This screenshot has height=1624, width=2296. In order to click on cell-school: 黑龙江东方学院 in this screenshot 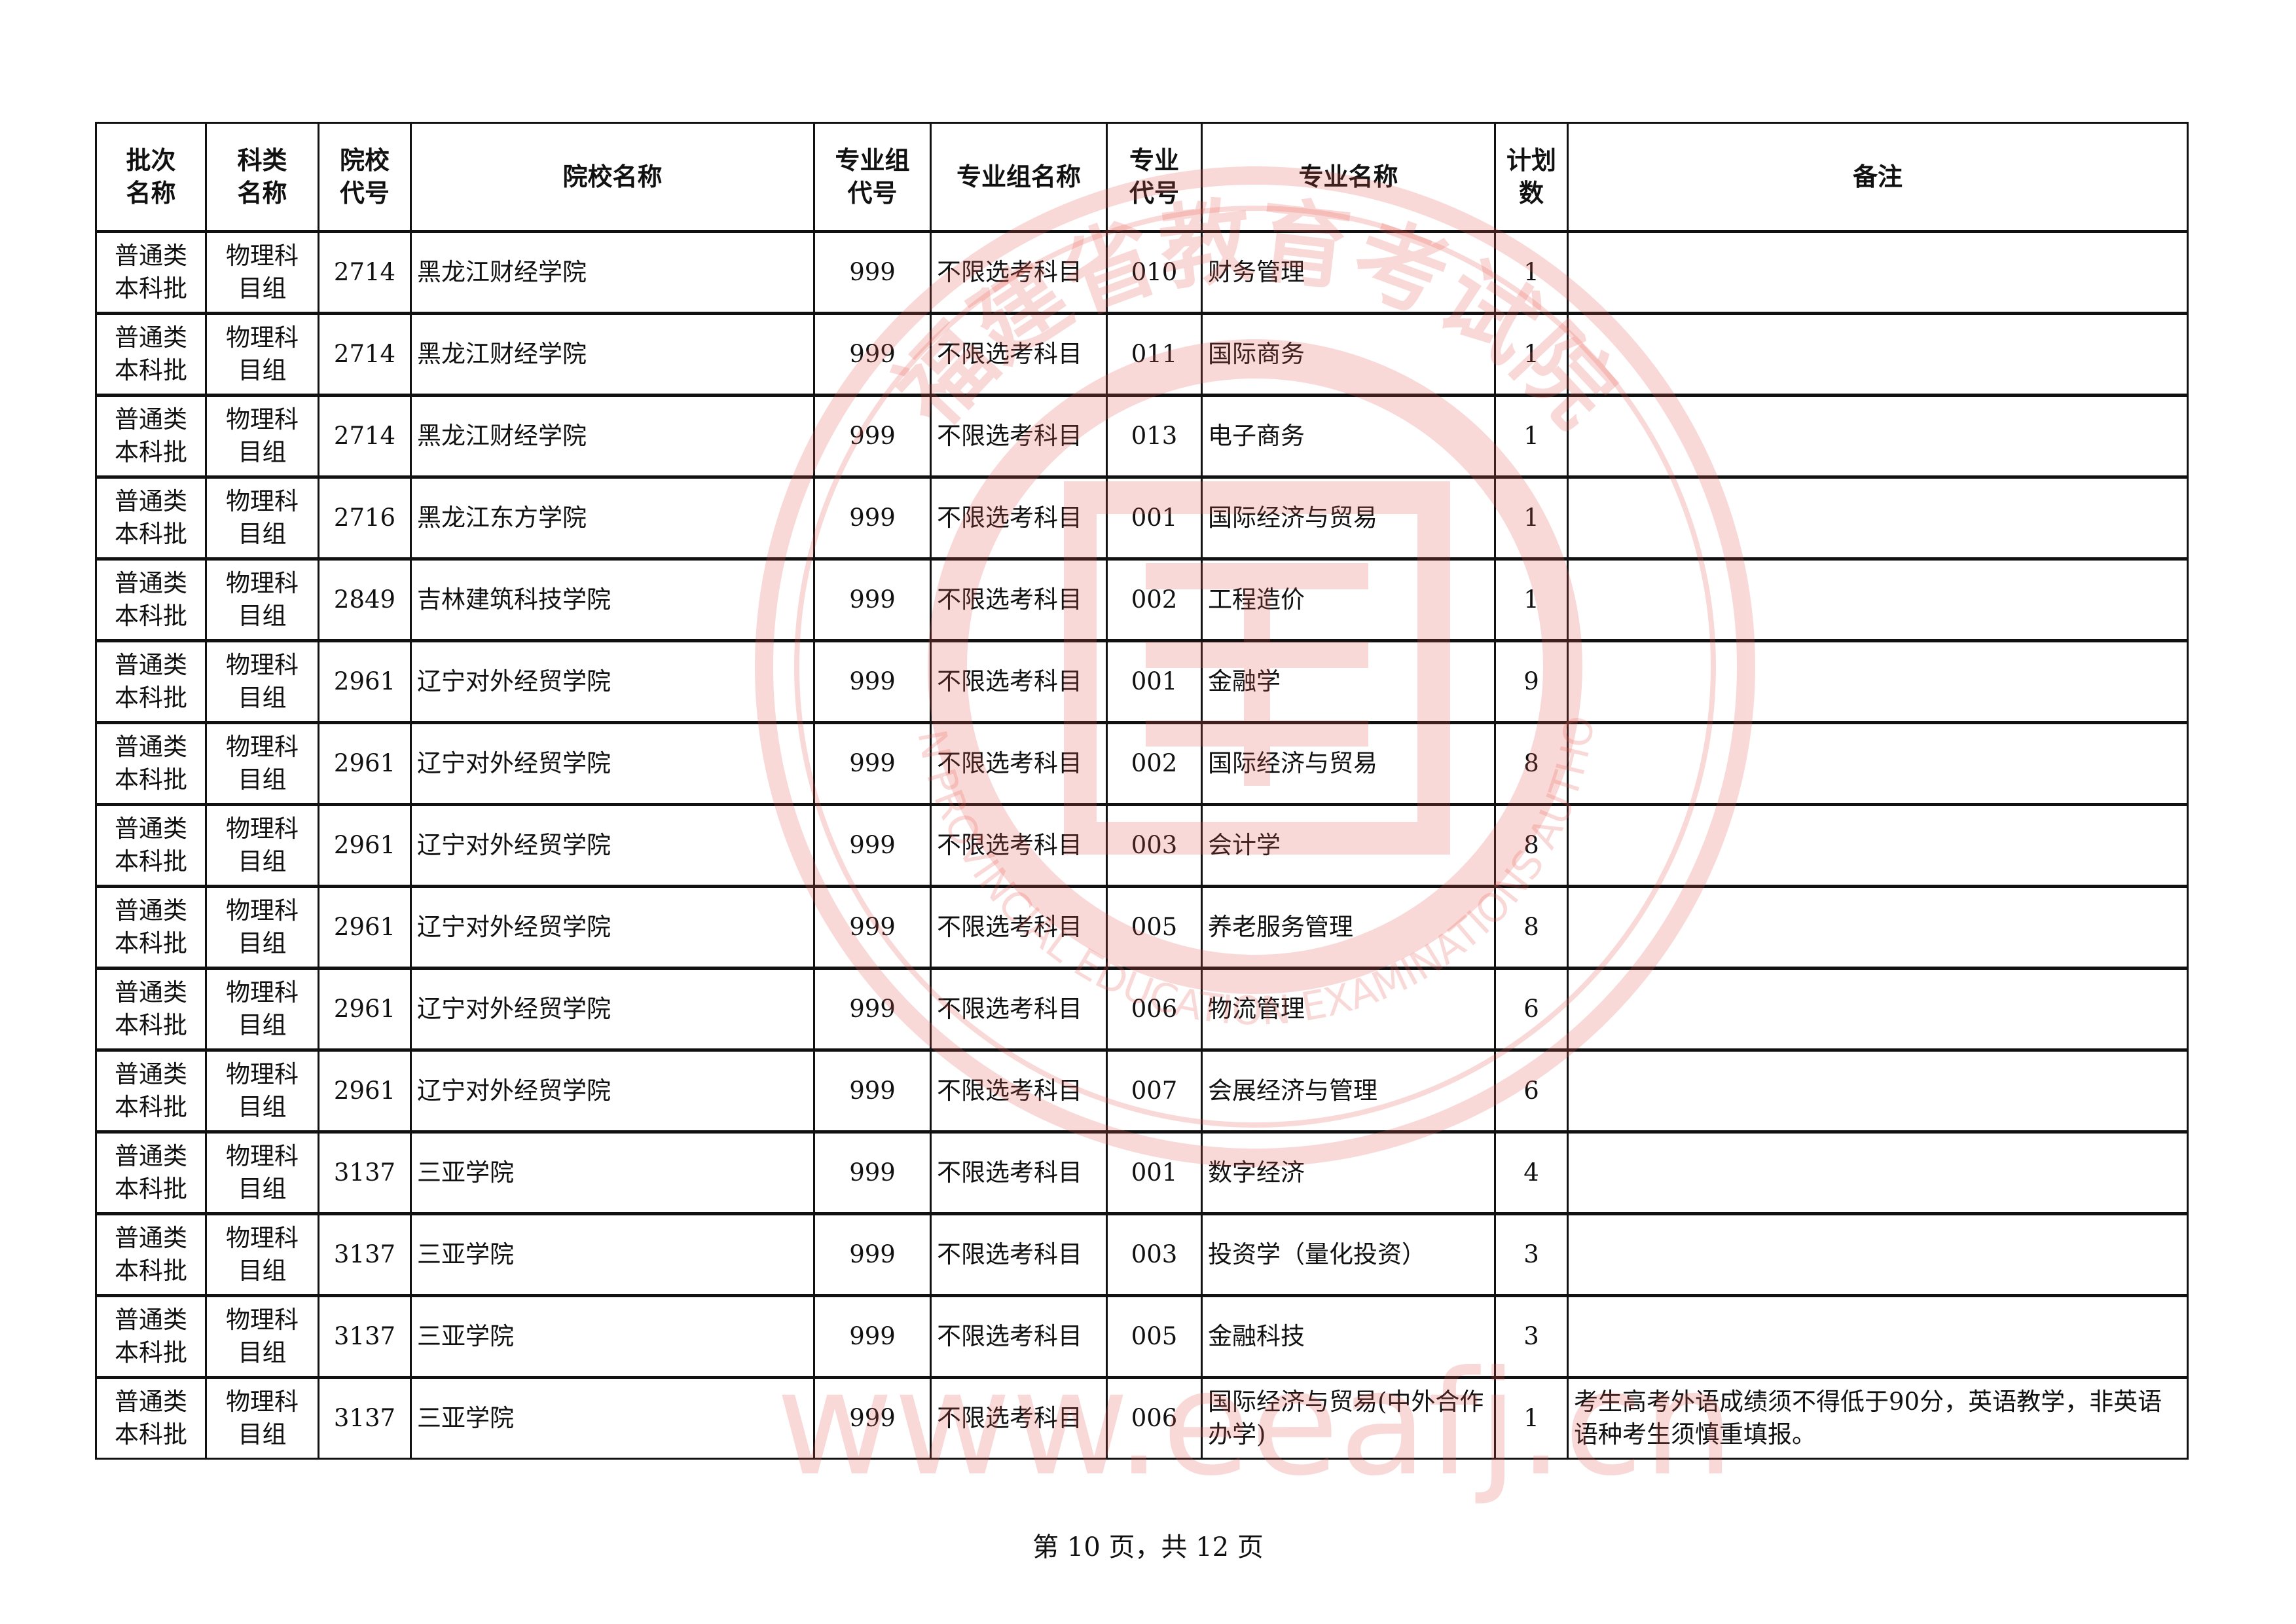, I will do `click(612, 518)`.